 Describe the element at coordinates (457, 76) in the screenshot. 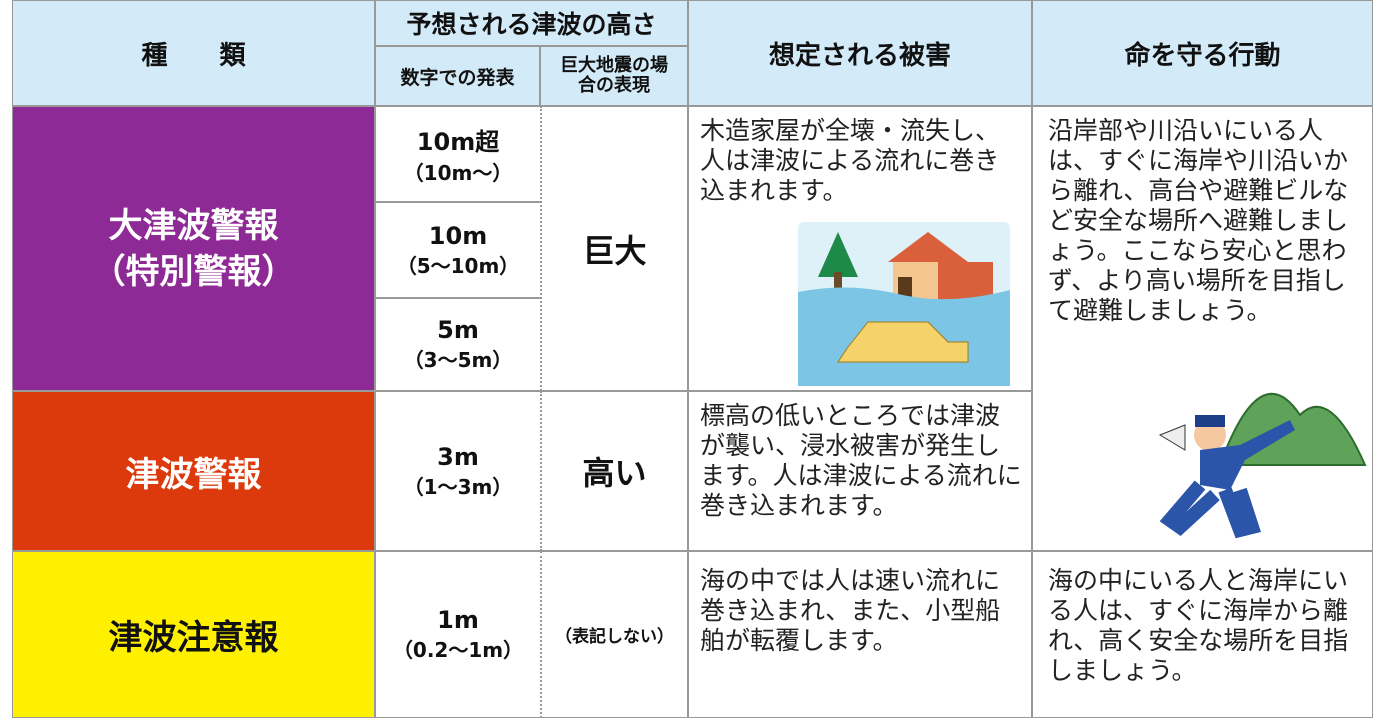

I see `header-numeric: 数字での発表` at that location.